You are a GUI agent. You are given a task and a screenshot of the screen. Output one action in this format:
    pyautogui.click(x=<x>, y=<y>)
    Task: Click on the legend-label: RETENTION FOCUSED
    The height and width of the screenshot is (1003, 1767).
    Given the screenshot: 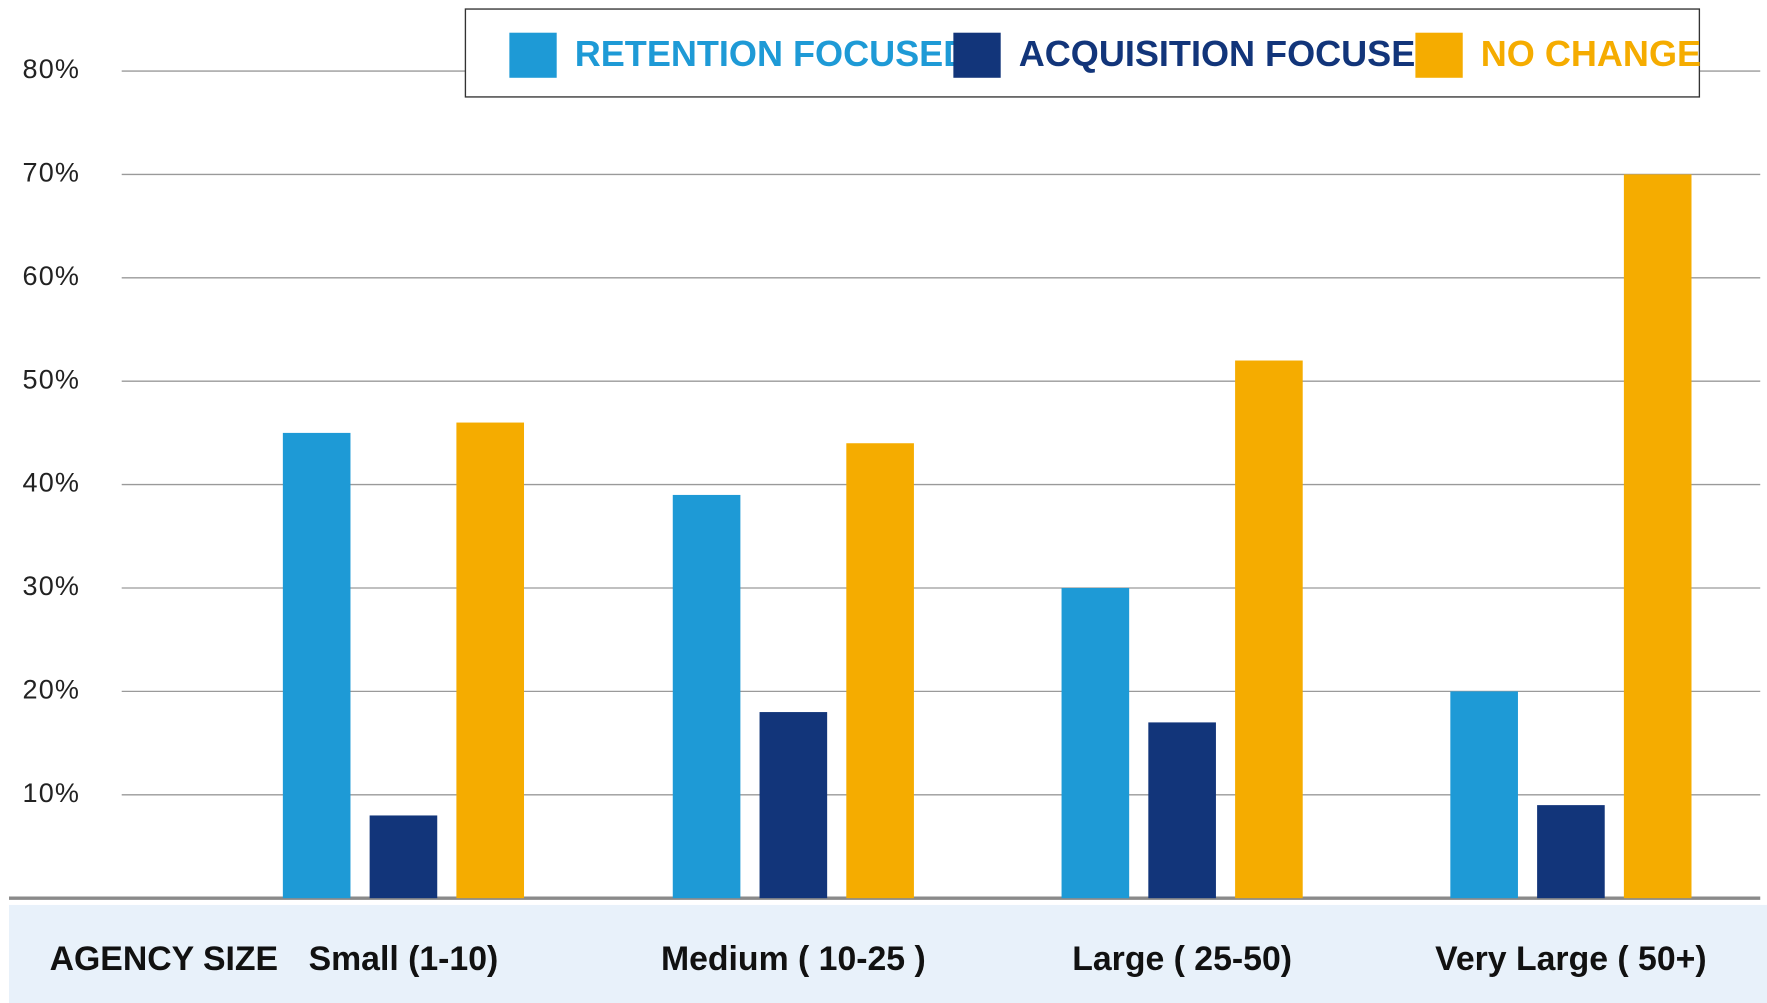 What is the action you would take?
    pyautogui.click(x=772, y=53)
    